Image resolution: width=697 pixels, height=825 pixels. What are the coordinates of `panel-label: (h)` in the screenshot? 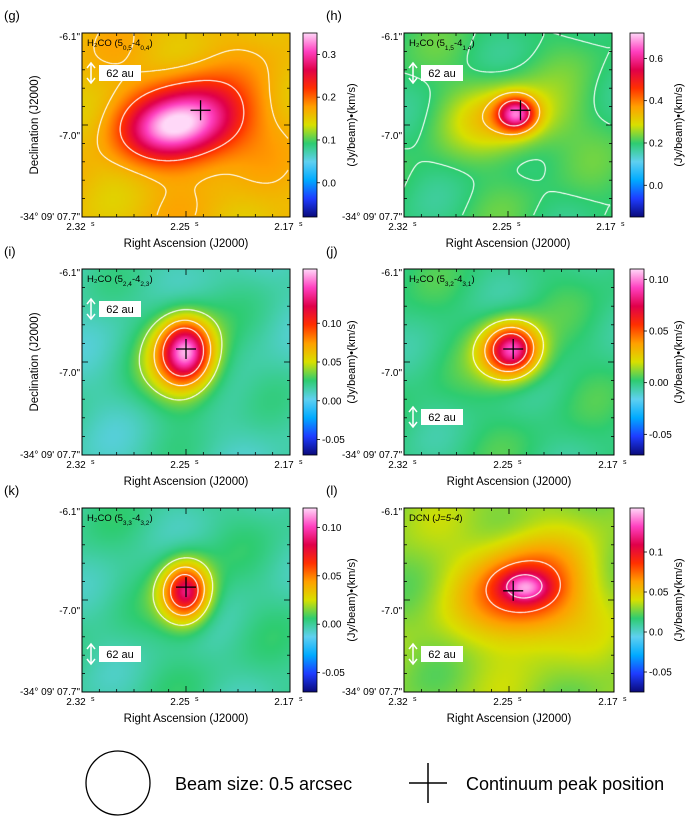 It's located at (334, 15).